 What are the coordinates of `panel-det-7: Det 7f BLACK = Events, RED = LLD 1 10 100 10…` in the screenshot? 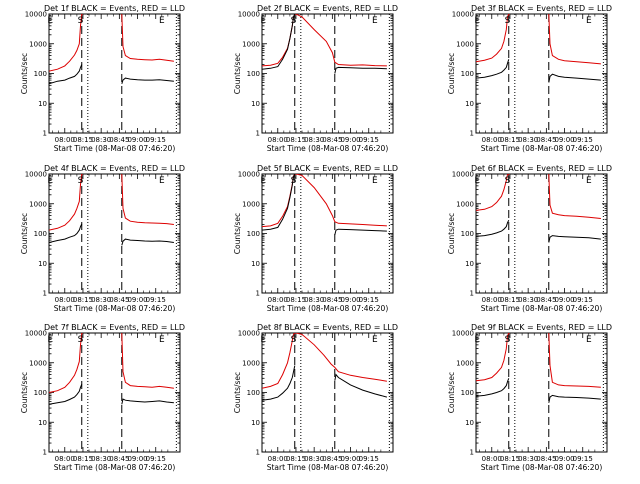 It's located at (102, 397).